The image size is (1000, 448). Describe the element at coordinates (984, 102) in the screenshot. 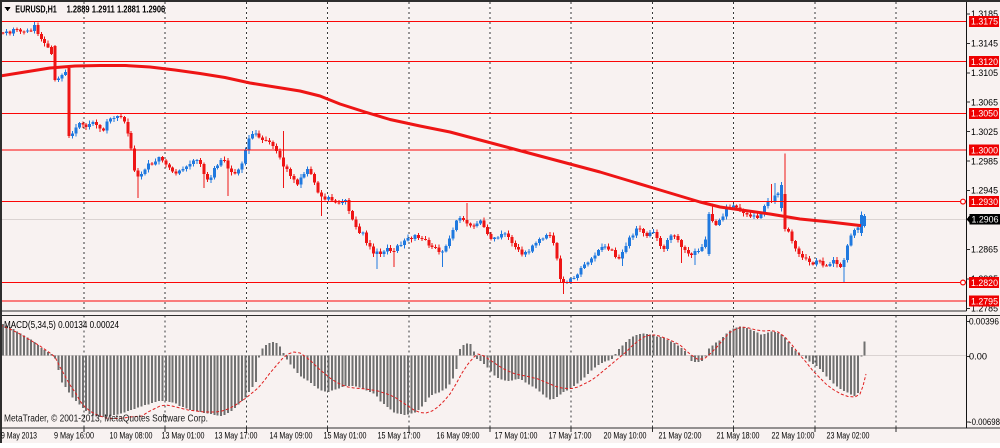

I see `svg-text: 1.3065` at that location.